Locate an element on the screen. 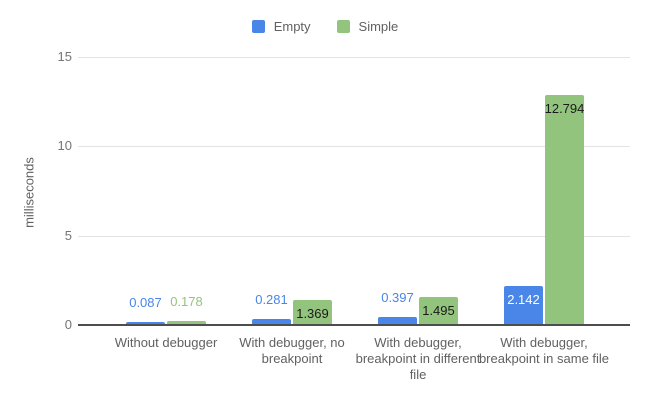  legend-item-empty: Empty is located at coordinates (281, 26).